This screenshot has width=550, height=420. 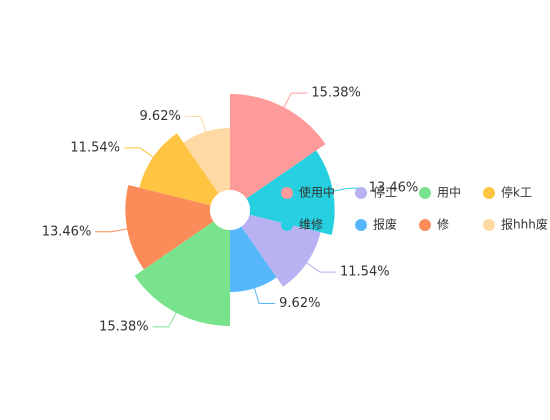 I want to click on legend-label: 维修, so click(x=311, y=224).